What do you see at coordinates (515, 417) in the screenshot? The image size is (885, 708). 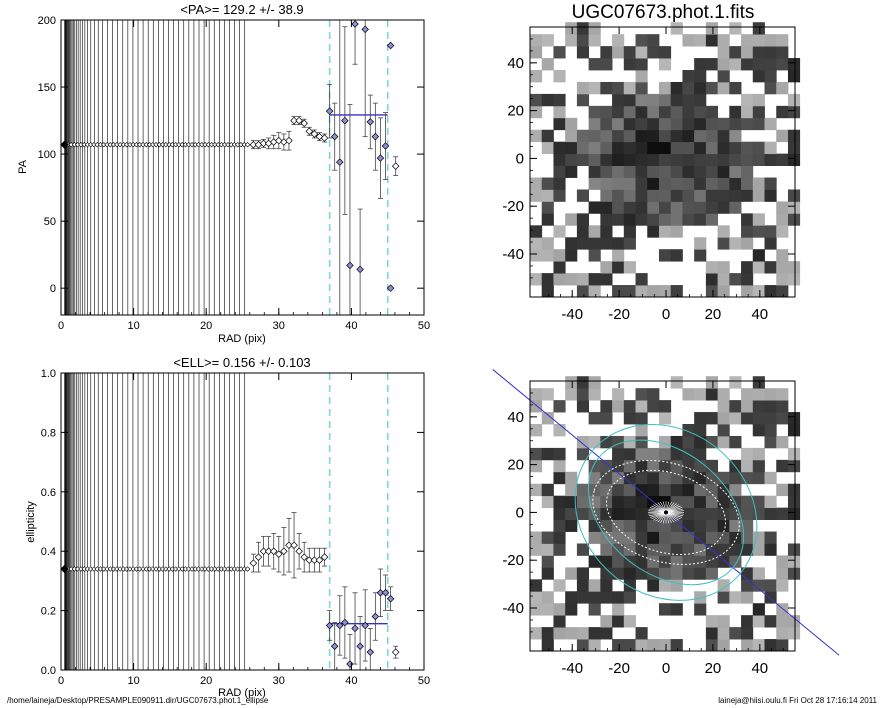 I see `y-tick-label: 40` at bounding box center [515, 417].